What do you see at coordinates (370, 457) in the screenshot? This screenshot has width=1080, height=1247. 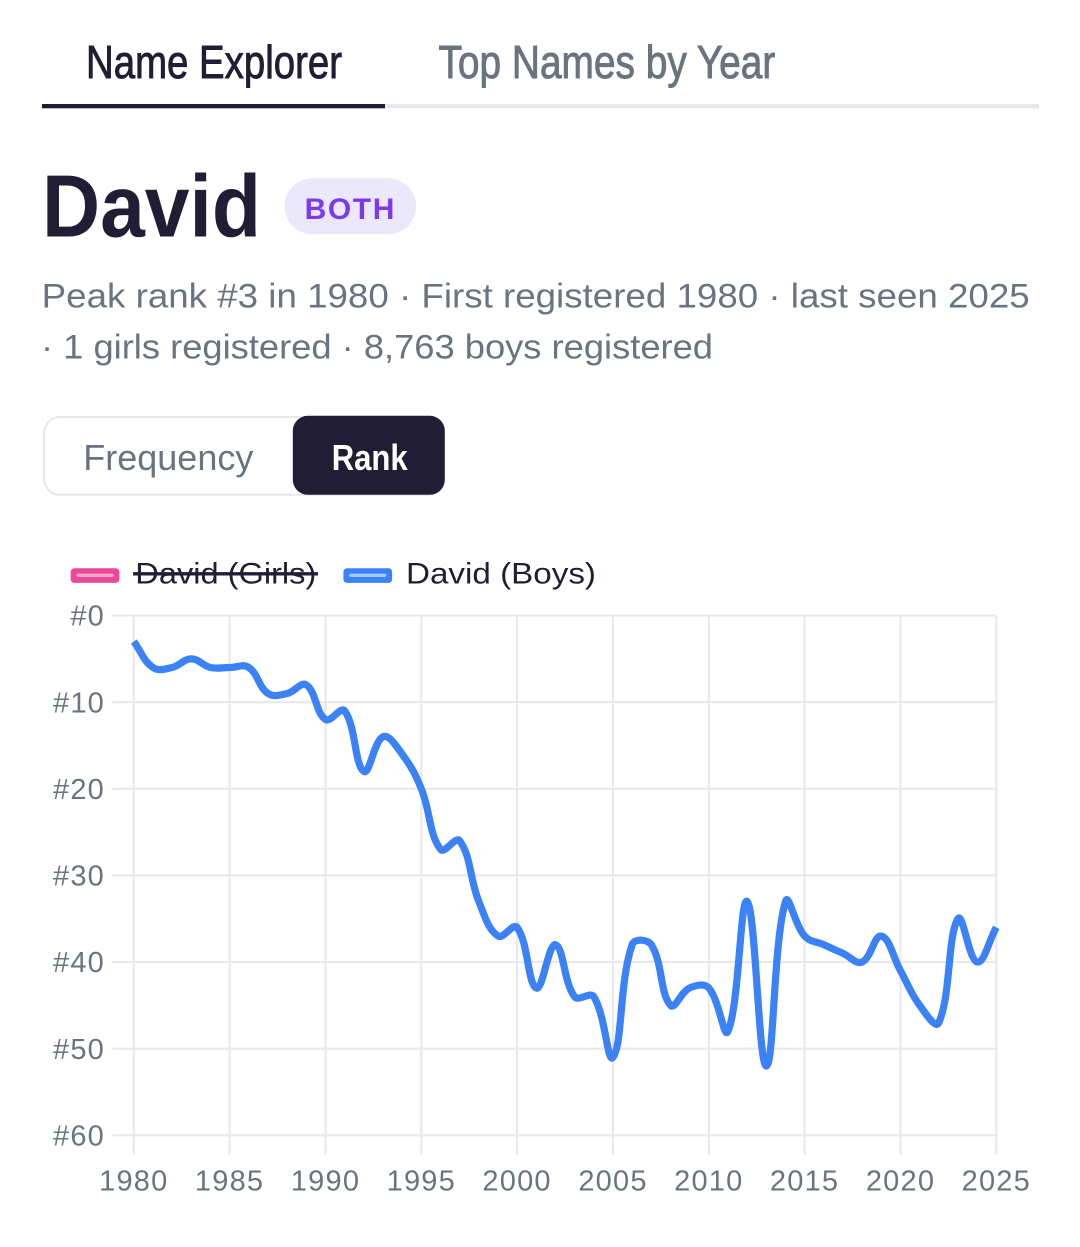 I see `svg-text: Rank` at bounding box center [370, 457].